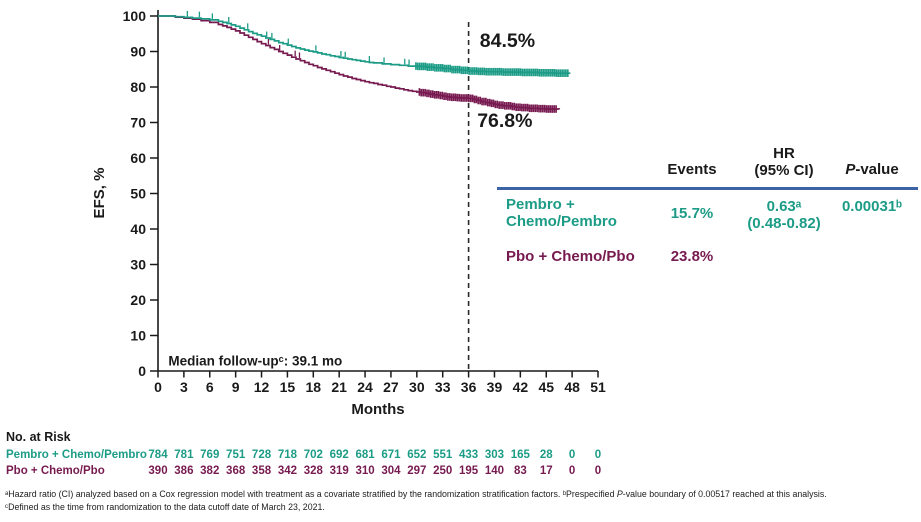 The width and height of the screenshot is (921, 522). What do you see at coordinates (572, 387) in the screenshot?
I see `x-tick-label: 48` at bounding box center [572, 387].